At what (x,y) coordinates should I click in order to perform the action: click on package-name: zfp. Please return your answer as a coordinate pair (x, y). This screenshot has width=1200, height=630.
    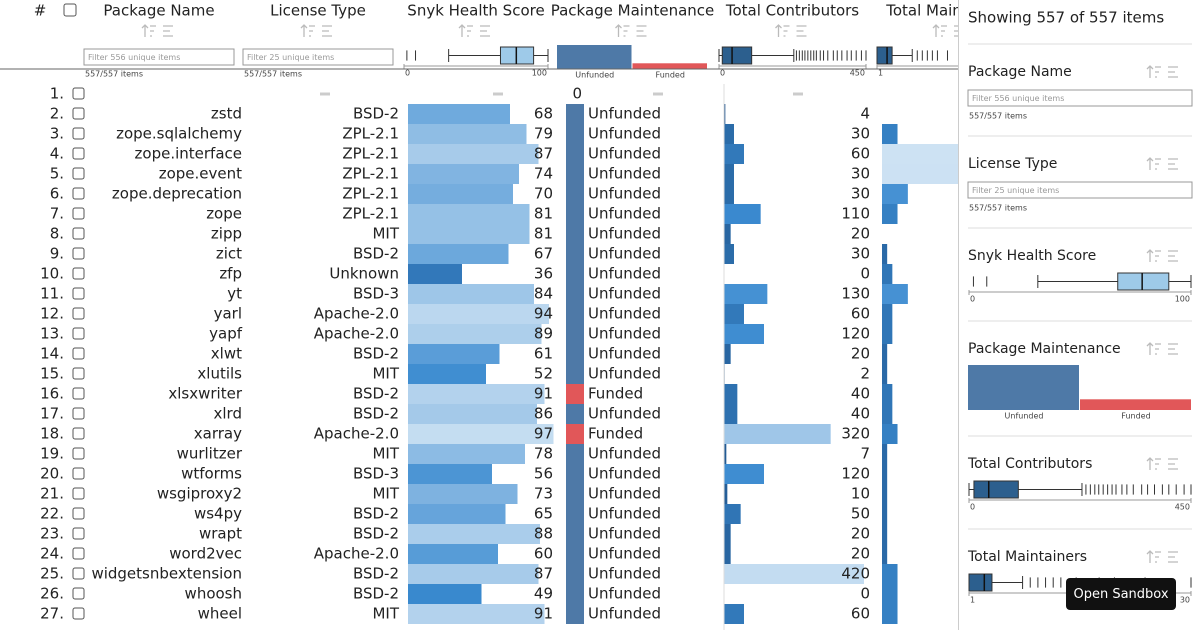
    Looking at the image, I should click on (230, 274).